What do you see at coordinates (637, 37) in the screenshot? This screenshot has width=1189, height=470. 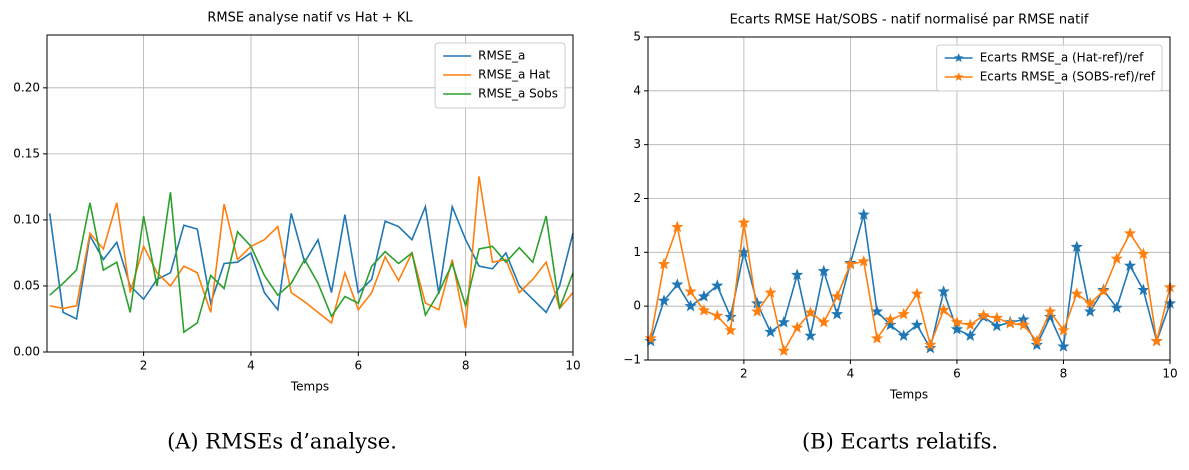 I see `y-tick-label: 5` at bounding box center [637, 37].